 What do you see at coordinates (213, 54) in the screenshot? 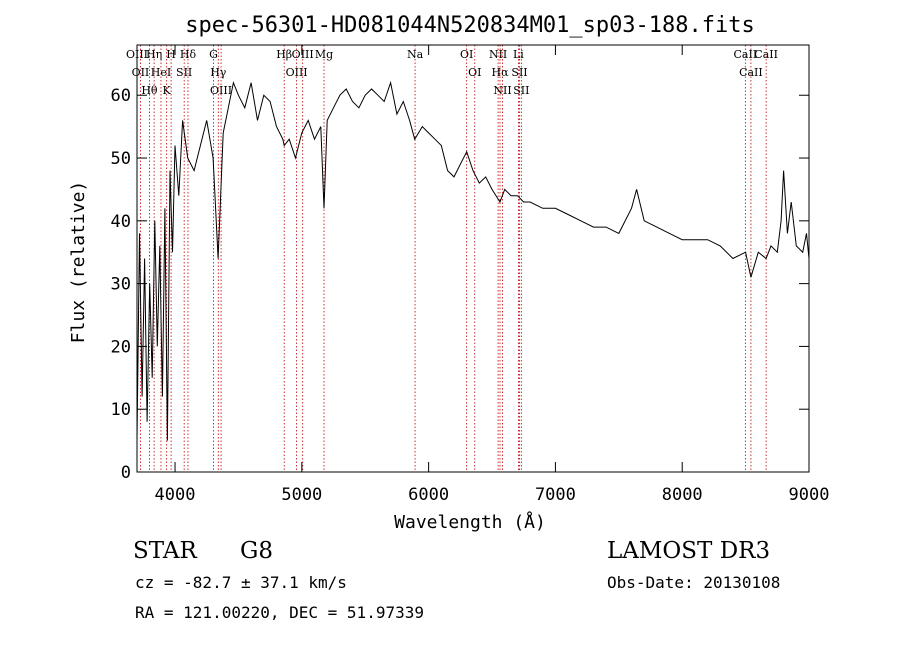
I see `spectral-line-label: G` at bounding box center [213, 54].